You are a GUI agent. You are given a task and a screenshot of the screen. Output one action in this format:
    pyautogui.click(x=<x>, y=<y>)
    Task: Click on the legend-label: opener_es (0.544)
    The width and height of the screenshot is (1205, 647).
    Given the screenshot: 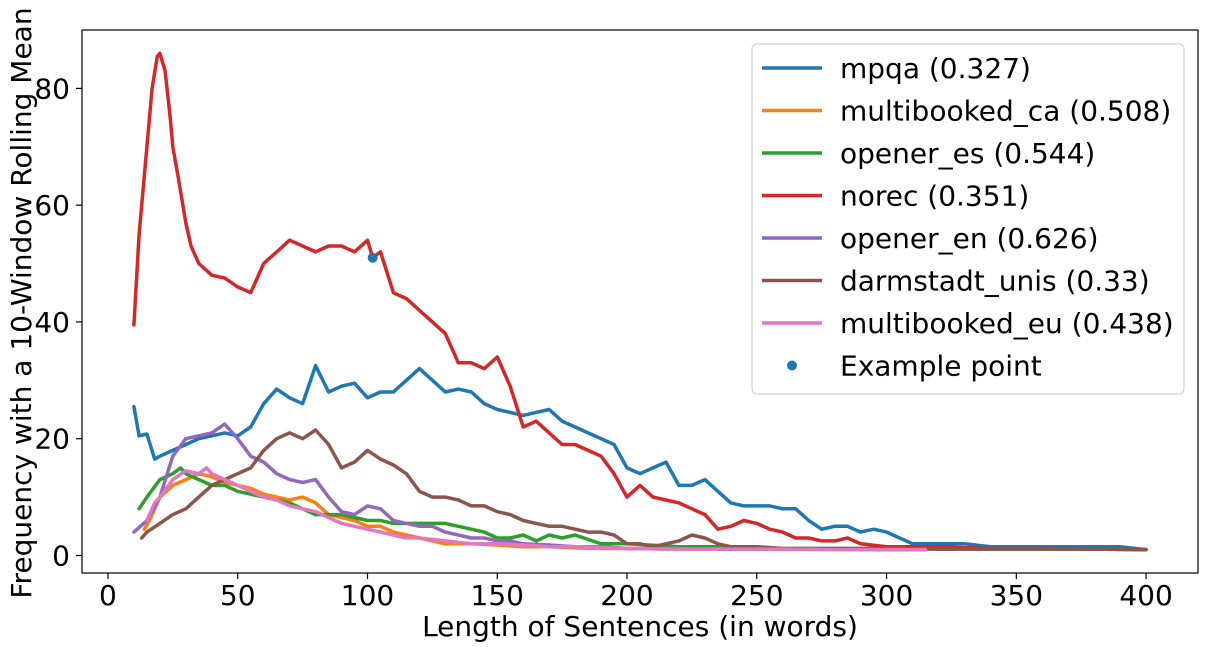 What is the action you would take?
    pyautogui.click(x=967, y=153)
    